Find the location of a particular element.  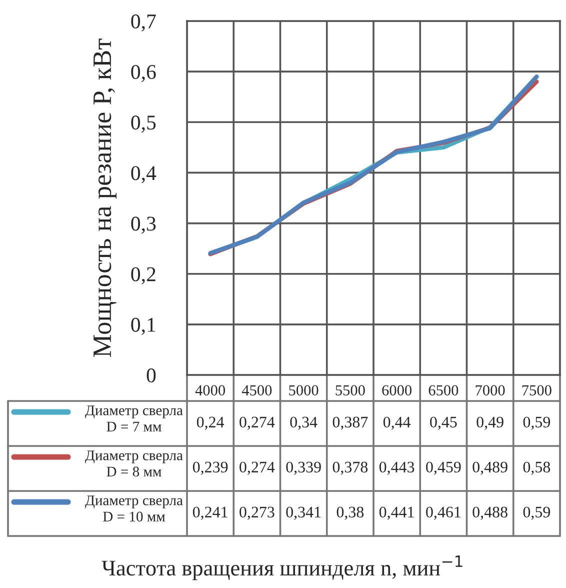

x-tick-label: 7000 is located at coordinates (490, 390).